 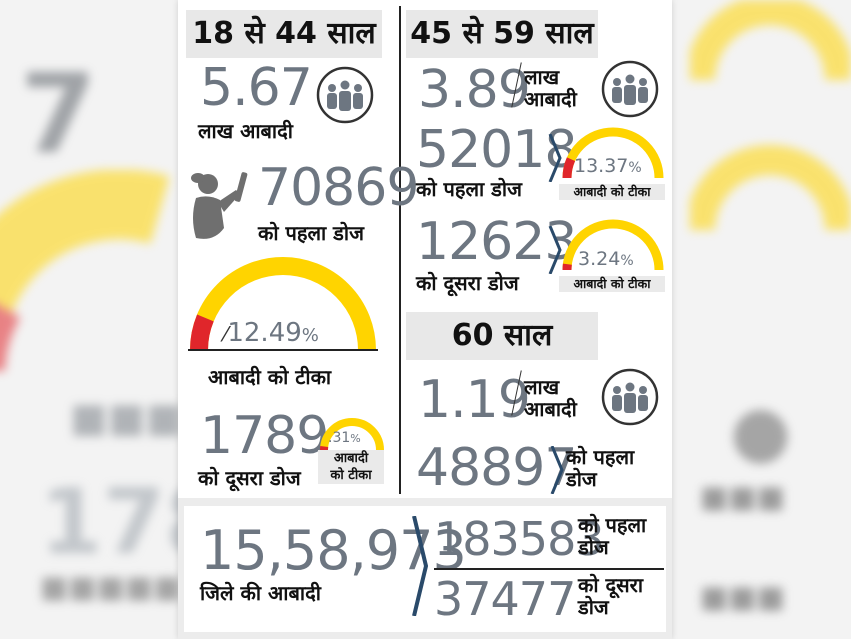 I want to click on group-60-population-label: लाख आबादी, so click(x=550, y=398).